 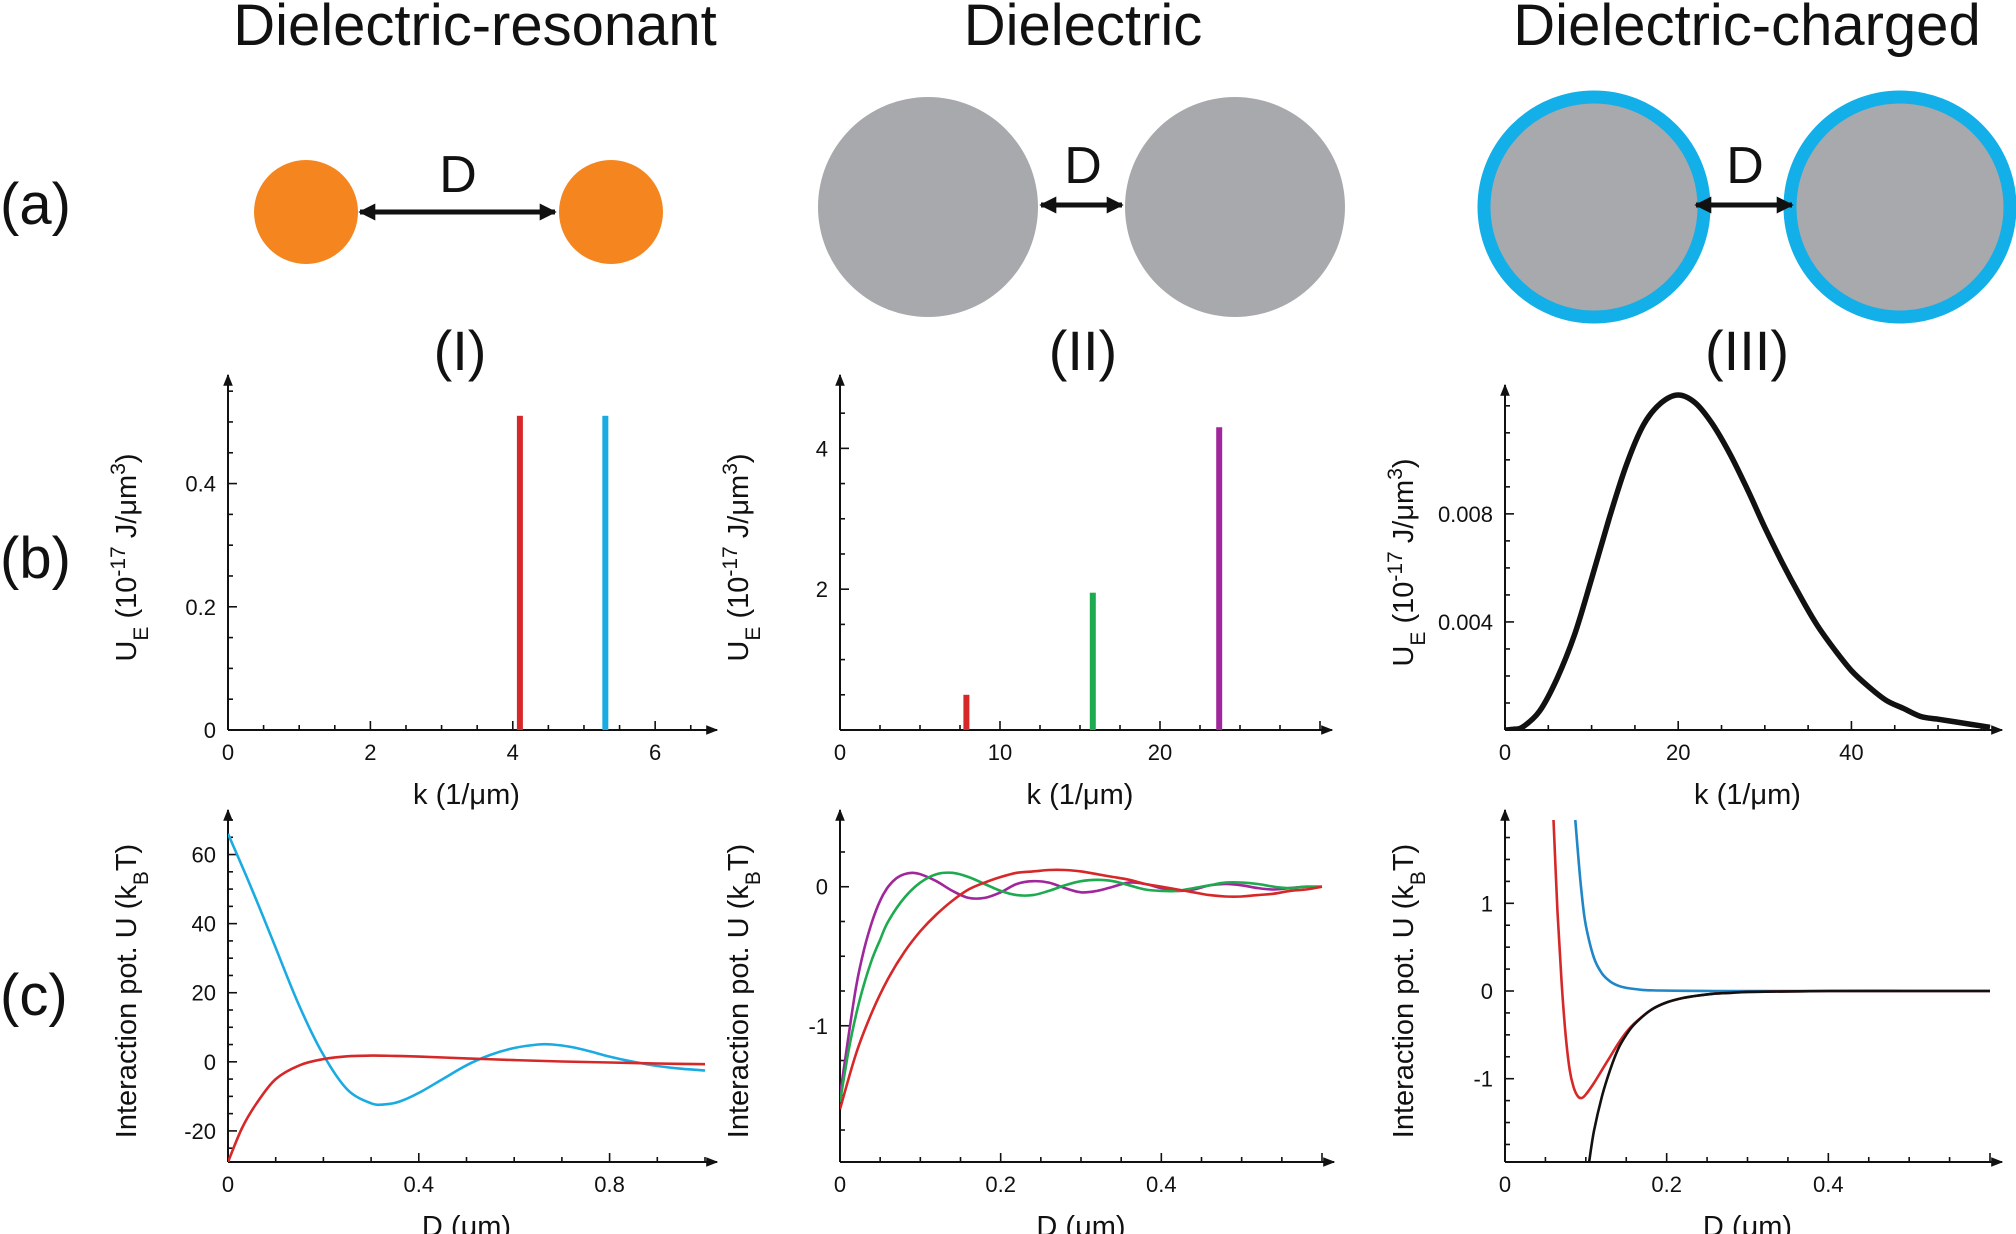 I want to click on chart-b1-resonant-spectrum: 0 2 4 6 0 0.2 0.4 k (1/μm) UE (10-17 J/μm3), so click(x=413, y=592).